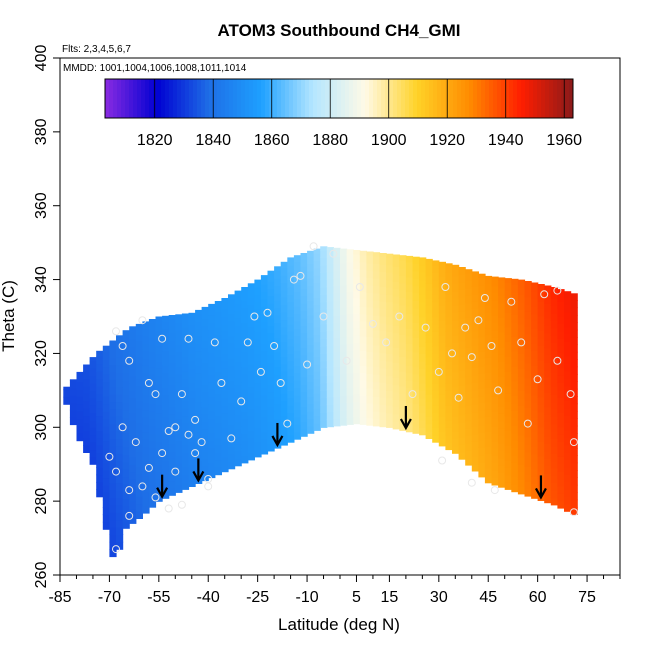 The image size is (650, 650). I want to click on colorbar-frame, so click(339, 98).